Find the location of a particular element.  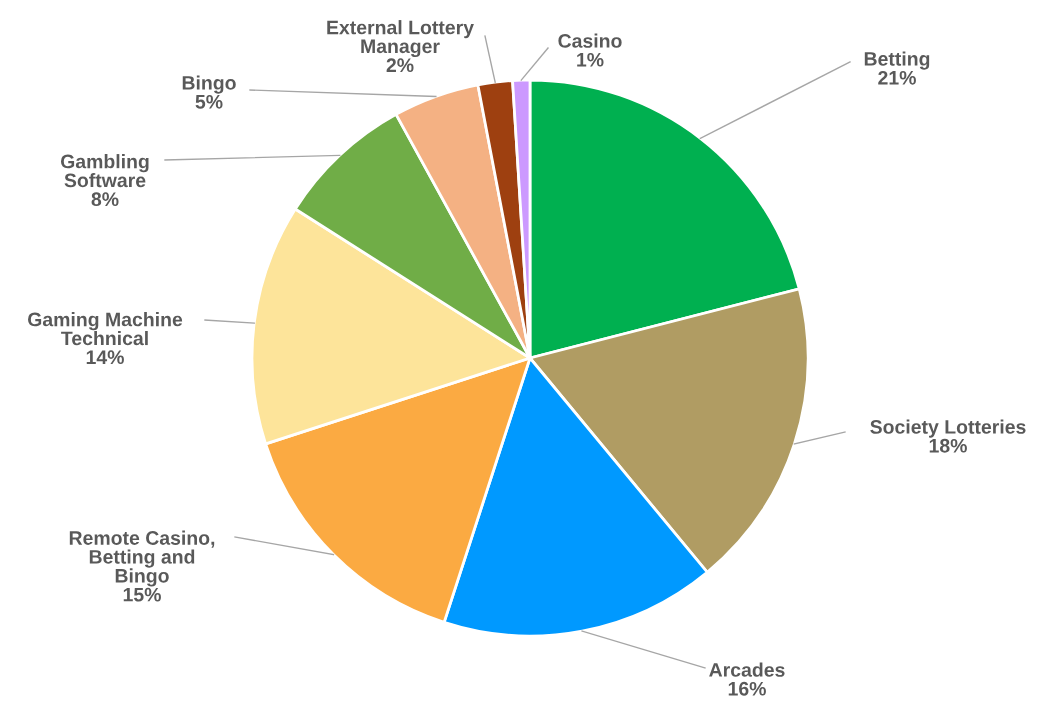

data-label: 16% is located at coordinates (747, 688).